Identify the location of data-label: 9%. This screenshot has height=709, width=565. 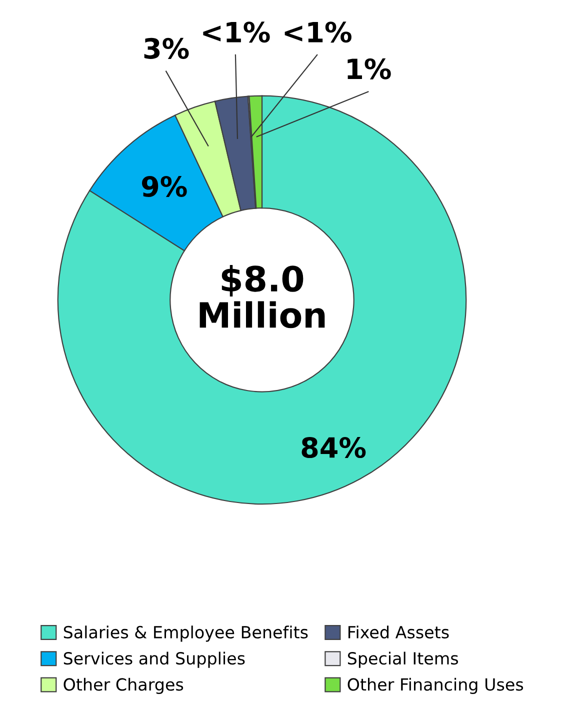
(164, 186).